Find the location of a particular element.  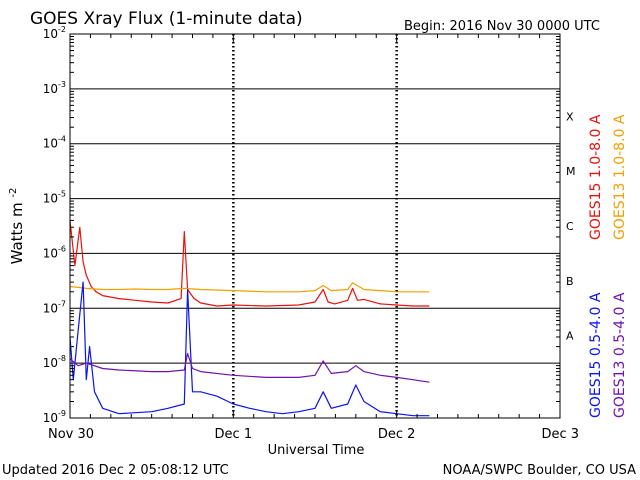

y-tick-exponent: -9 is located at coordinates (62, 413).